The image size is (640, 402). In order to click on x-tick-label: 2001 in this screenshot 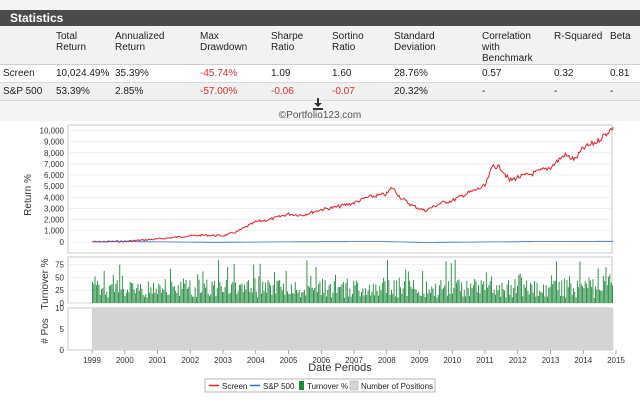, I will do `click(158, 360)`.